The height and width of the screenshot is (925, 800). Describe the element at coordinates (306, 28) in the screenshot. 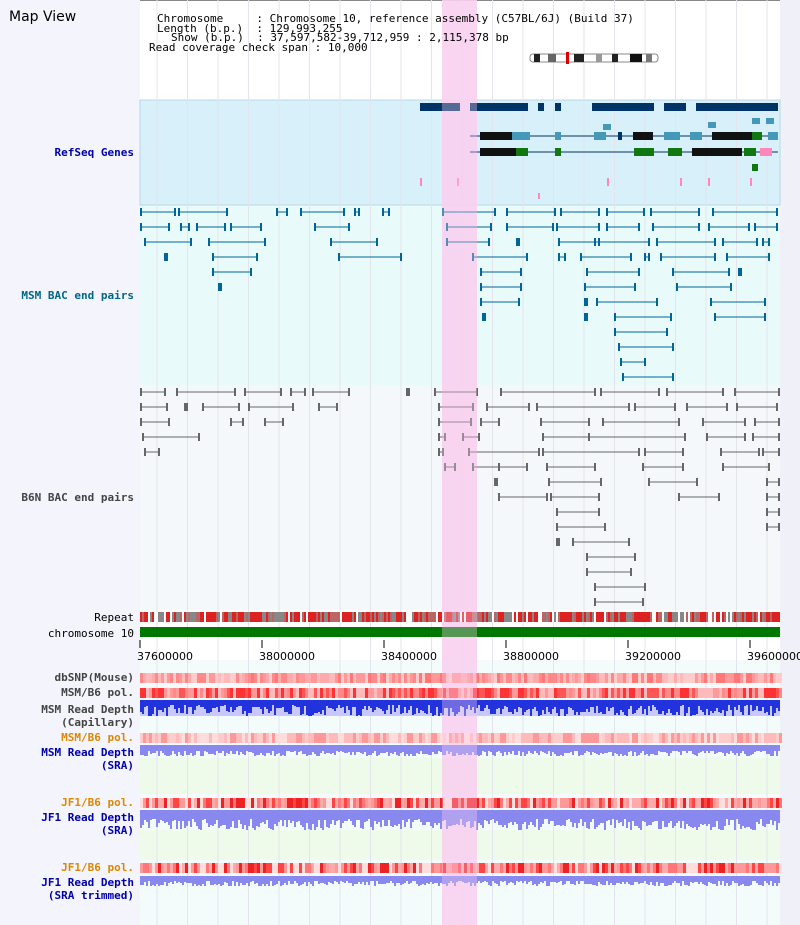

I see `length-value: 129,993,255` at that location.